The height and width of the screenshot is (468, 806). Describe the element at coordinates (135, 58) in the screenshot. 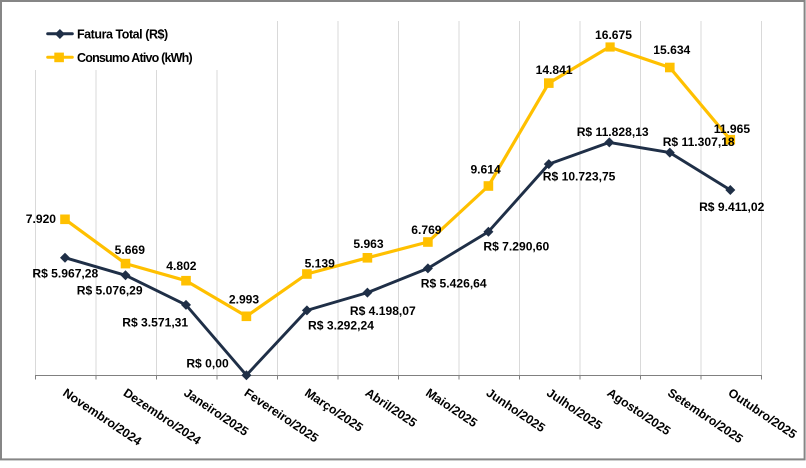

I see `svg-text: Consumo Ativo (kWh)` at that location.